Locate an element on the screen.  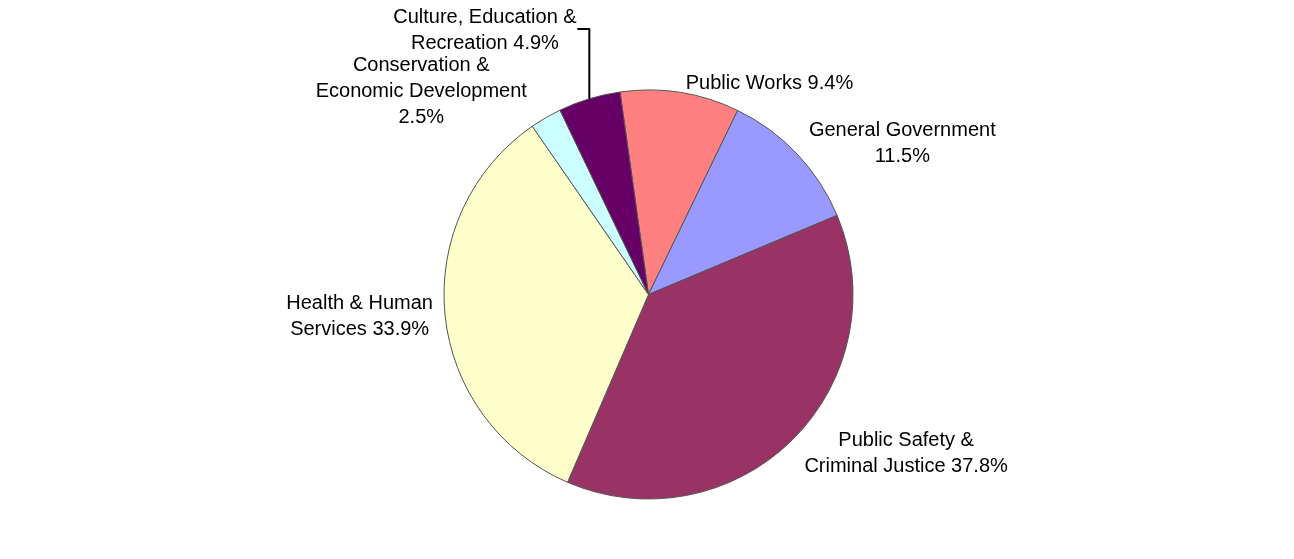
slice-label: Public Safety & Criminal Justice 37.8% is located at coordinates (906, 451).